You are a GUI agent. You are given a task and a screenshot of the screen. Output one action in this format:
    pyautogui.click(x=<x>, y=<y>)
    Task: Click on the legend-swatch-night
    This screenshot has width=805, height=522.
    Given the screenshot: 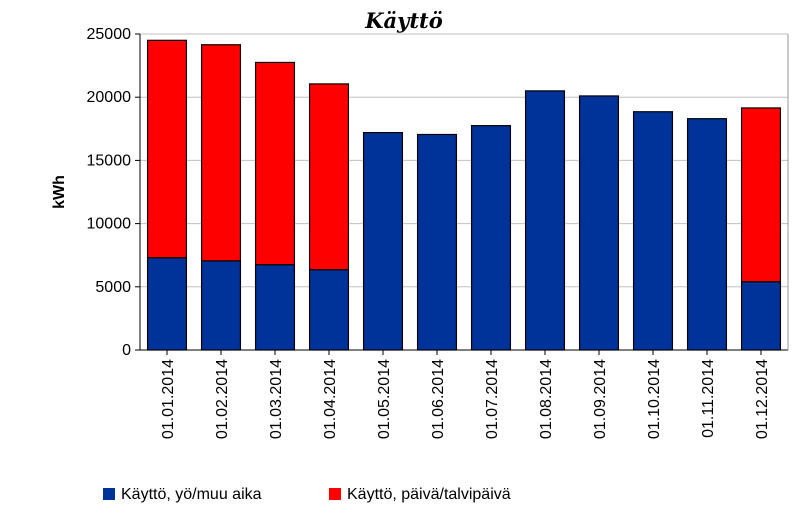 What is the action you would take?
    pyautogui.click(x=109, y=494)
    